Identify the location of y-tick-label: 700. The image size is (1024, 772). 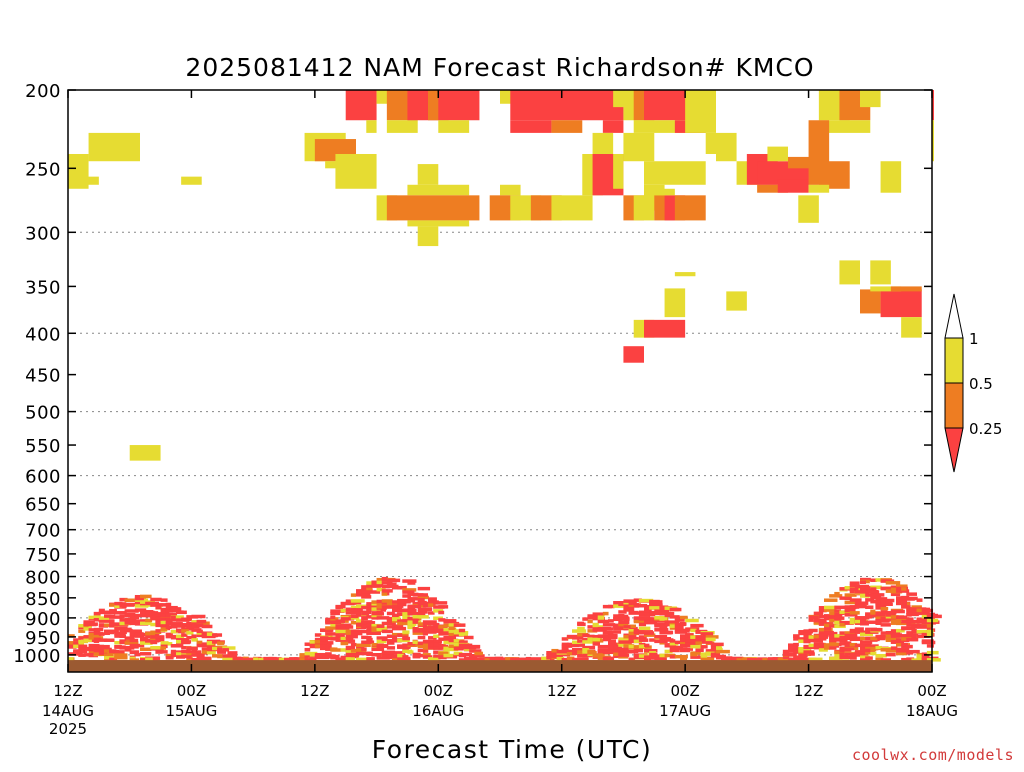
(43, 531).